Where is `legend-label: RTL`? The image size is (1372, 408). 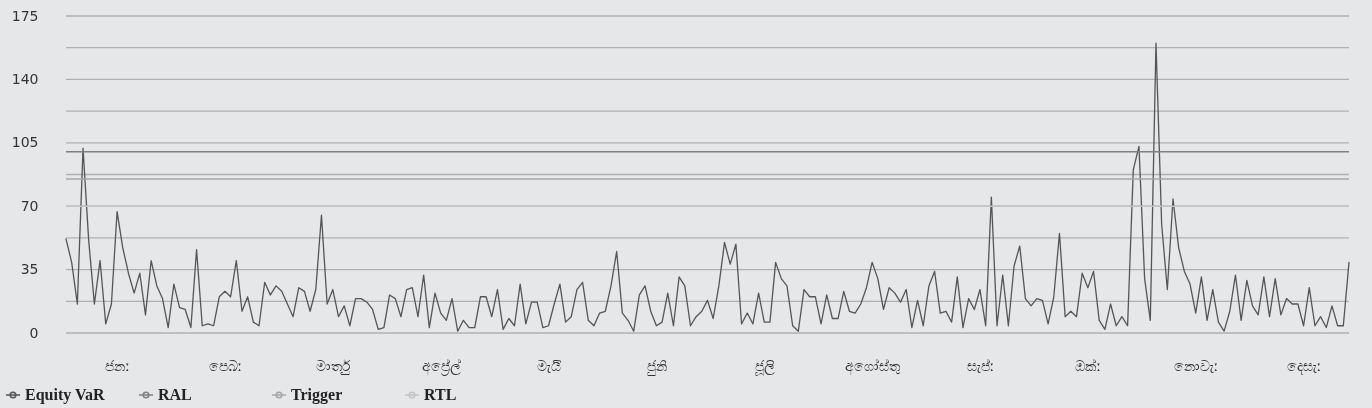 legend-label: RTL is located at coordinates (440, 394).